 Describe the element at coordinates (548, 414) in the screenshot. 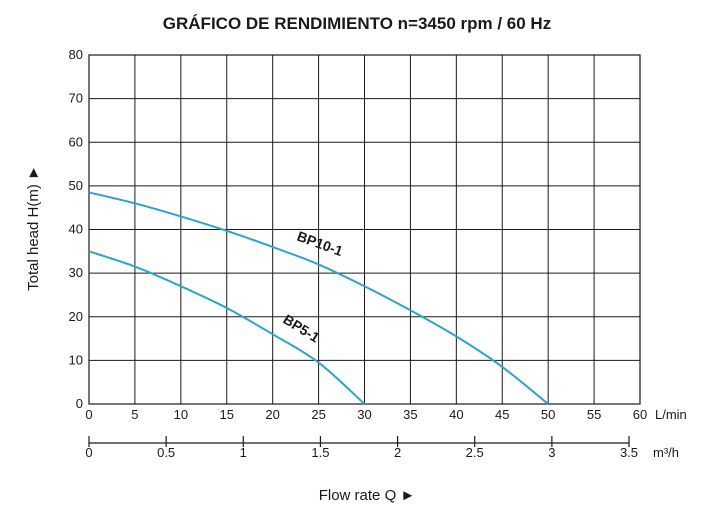

I see `x-tick-label: 50` at that location.